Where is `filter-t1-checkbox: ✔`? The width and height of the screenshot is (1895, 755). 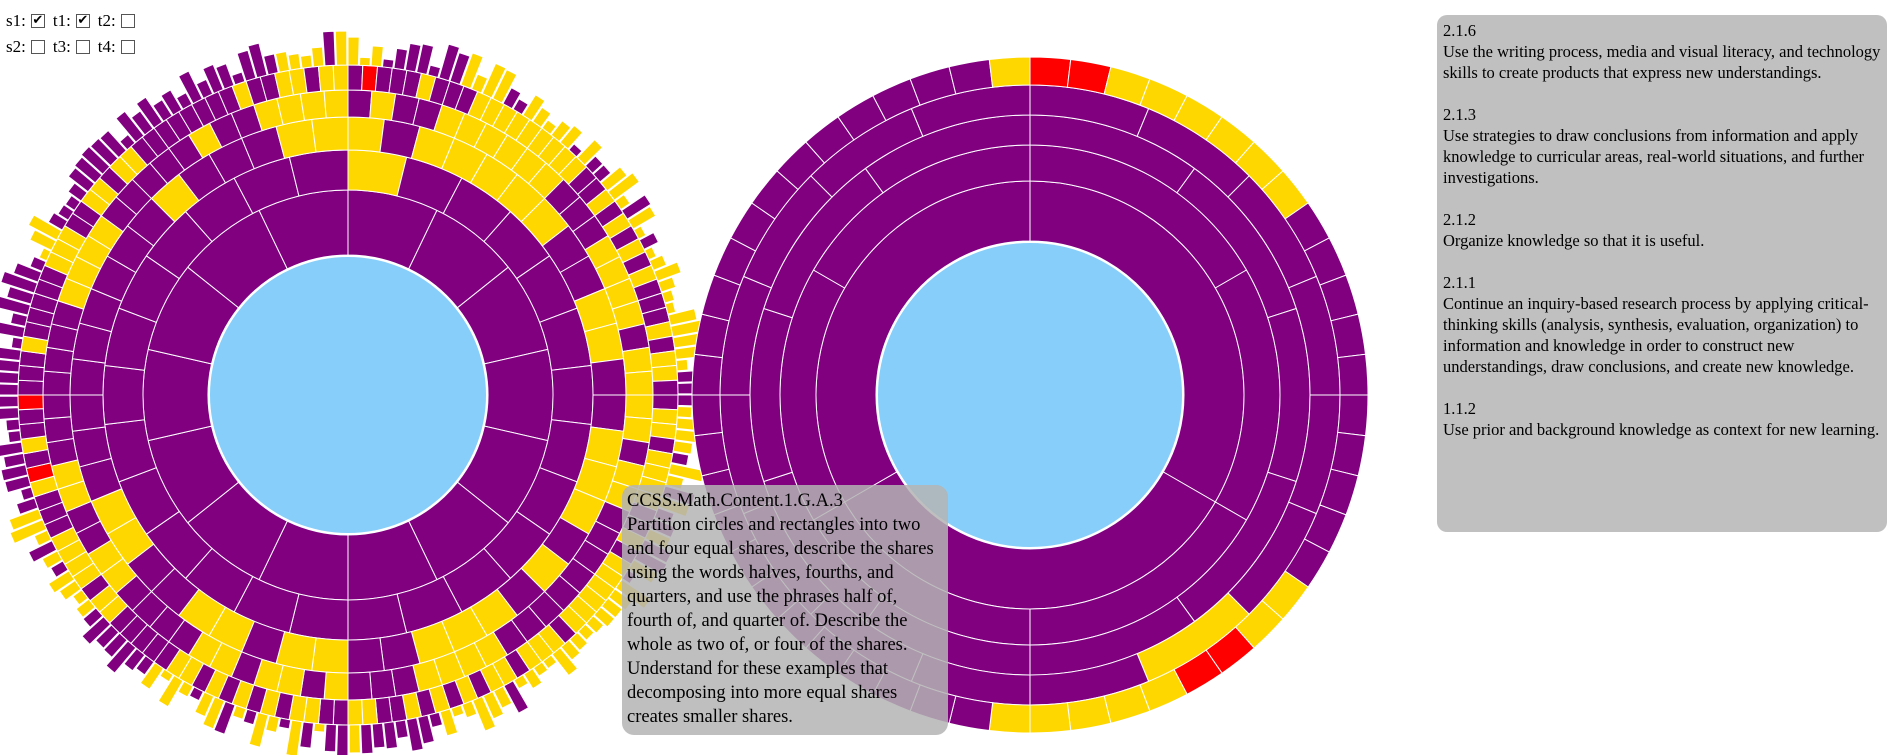
filter-t1-checkbox: ✔ is located at coordinates (82, 20).